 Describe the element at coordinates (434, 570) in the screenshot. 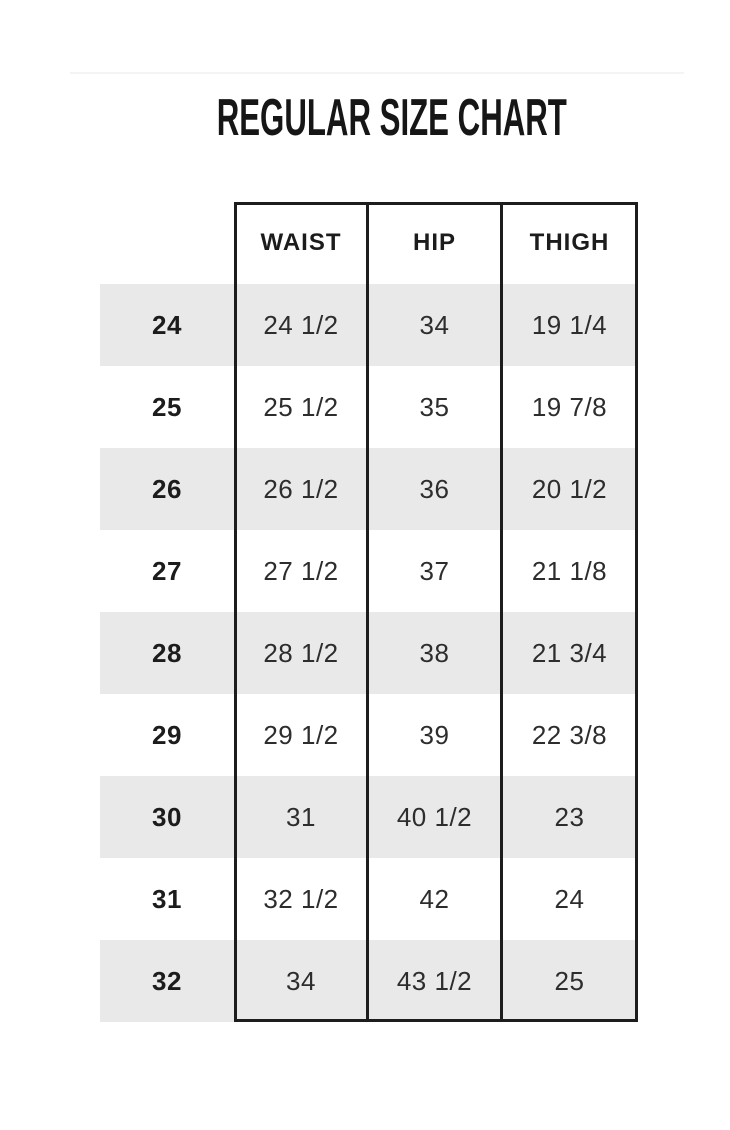

I see `hip-value: 37` at that location.